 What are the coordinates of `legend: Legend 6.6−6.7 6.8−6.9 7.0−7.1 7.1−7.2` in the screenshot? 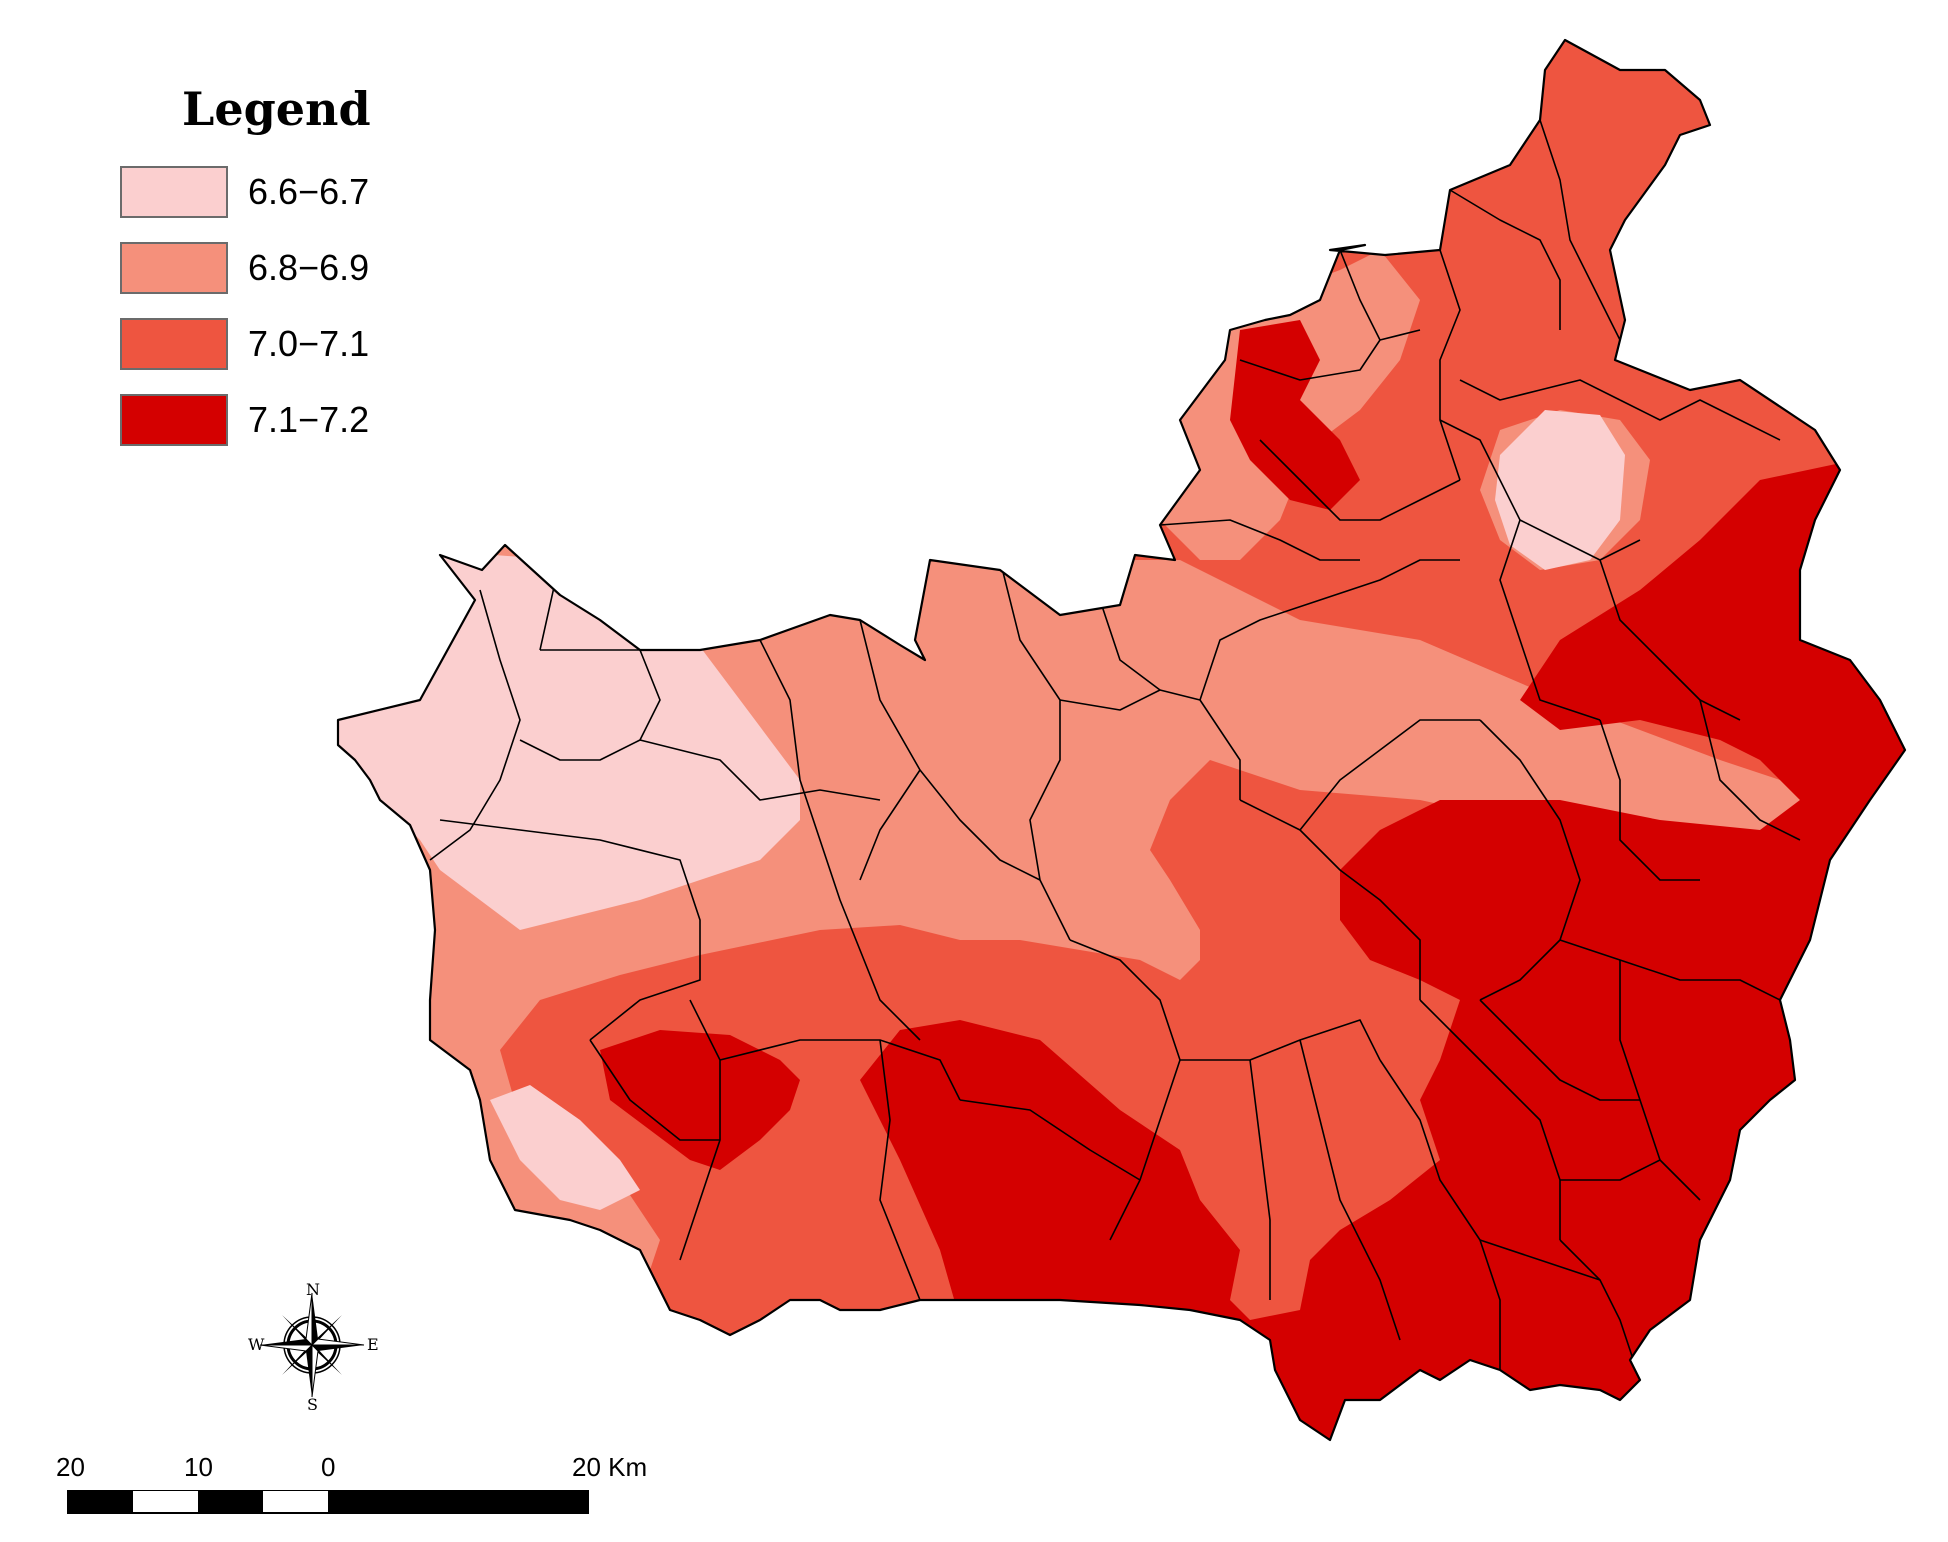 It's located at (280, 275).